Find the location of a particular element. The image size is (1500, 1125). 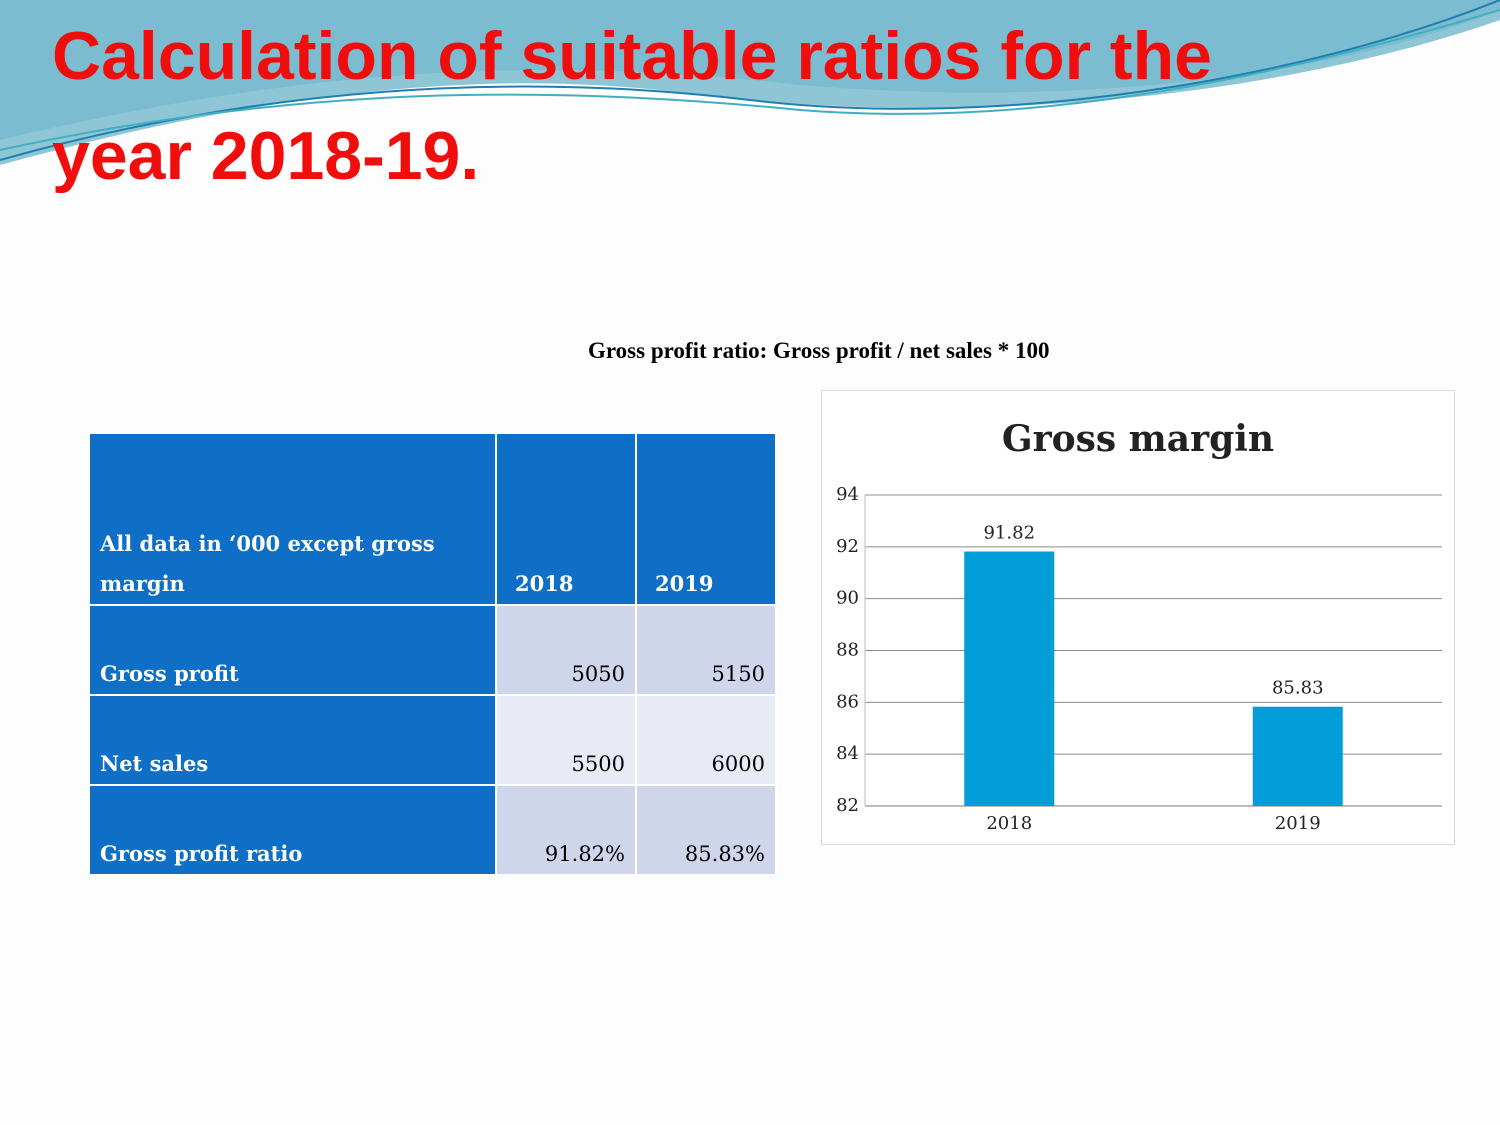

x-tick-label: 2018 is located at coordinates (1009, 823).